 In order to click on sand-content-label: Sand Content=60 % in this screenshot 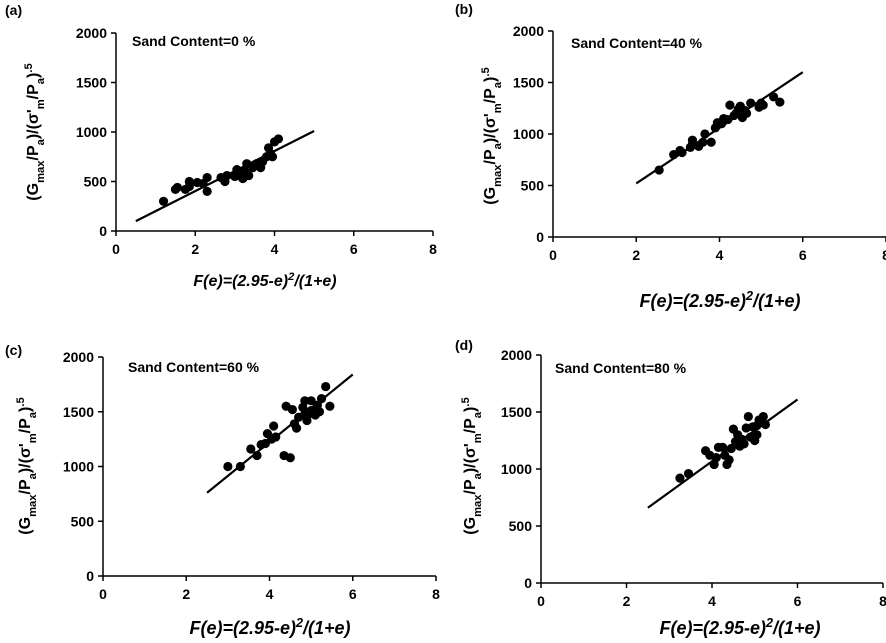, I will do `click(194, 367)`.